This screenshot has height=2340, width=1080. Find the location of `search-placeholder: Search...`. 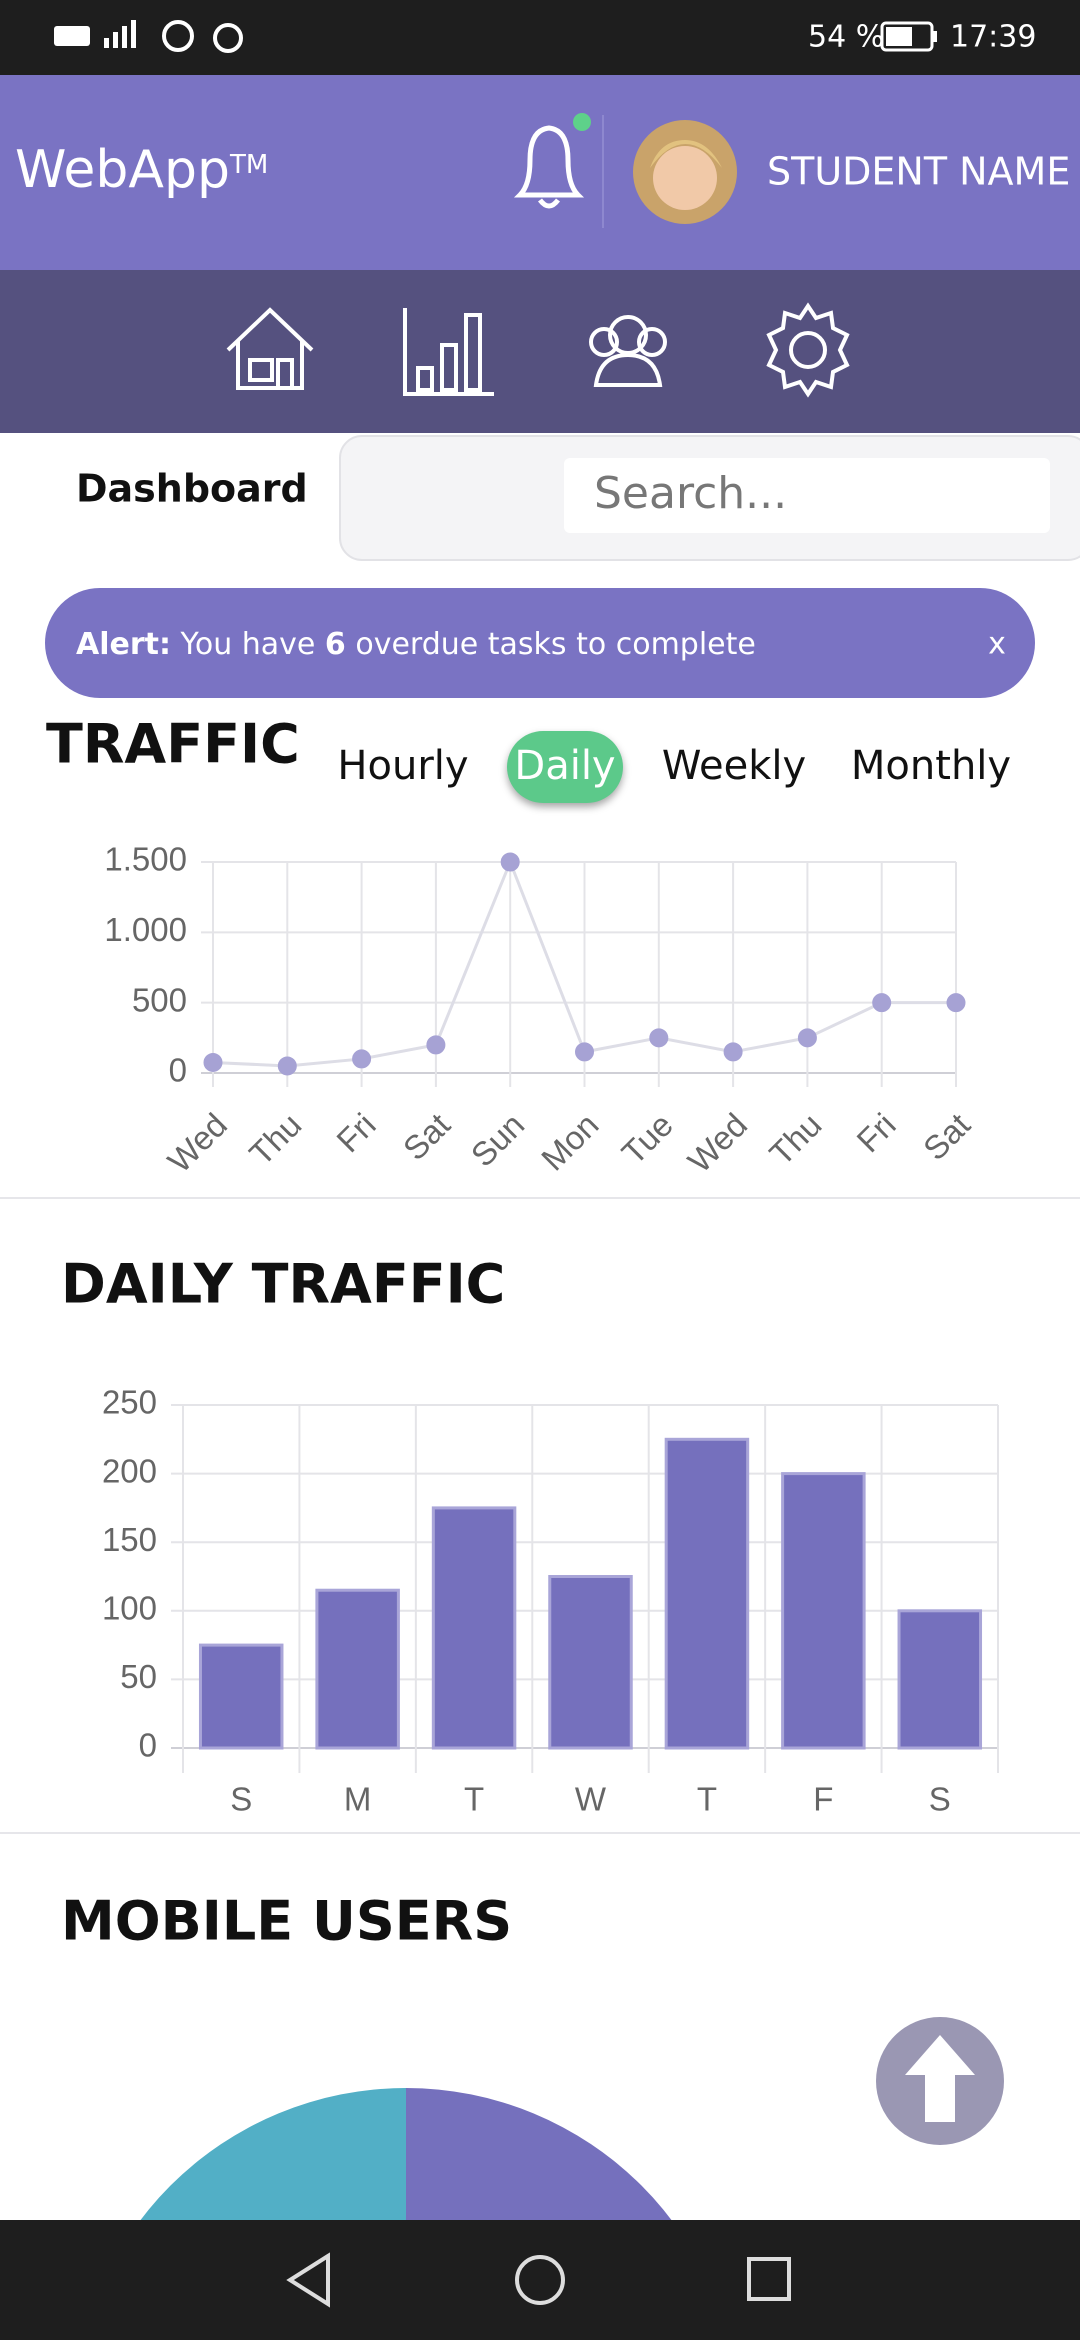

search-placeholder: Search... is located at coordinates (690, 493).